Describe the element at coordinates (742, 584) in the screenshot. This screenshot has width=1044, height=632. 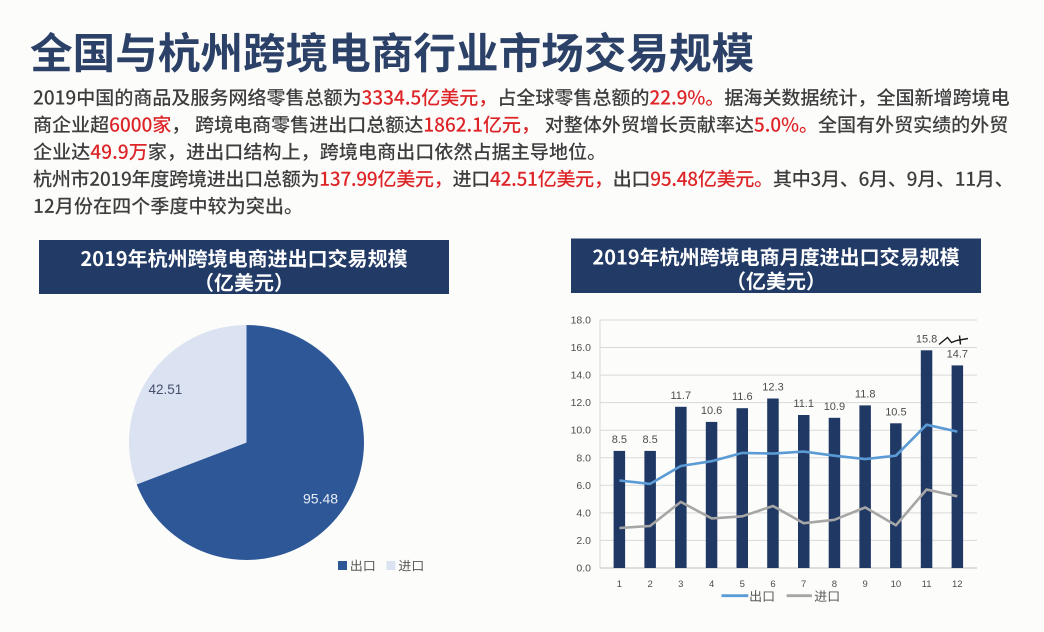
I see `svg-text: 5` at that location.